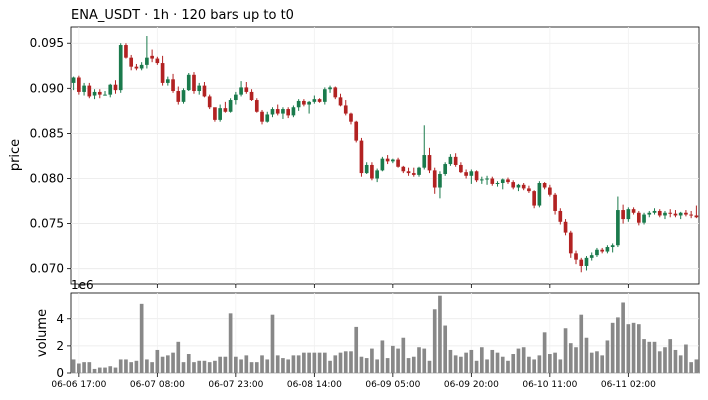  Describe the element at coordinates (63, 346) in the screenshot. I see `volume-y-axis: 0 2 4` at that location.